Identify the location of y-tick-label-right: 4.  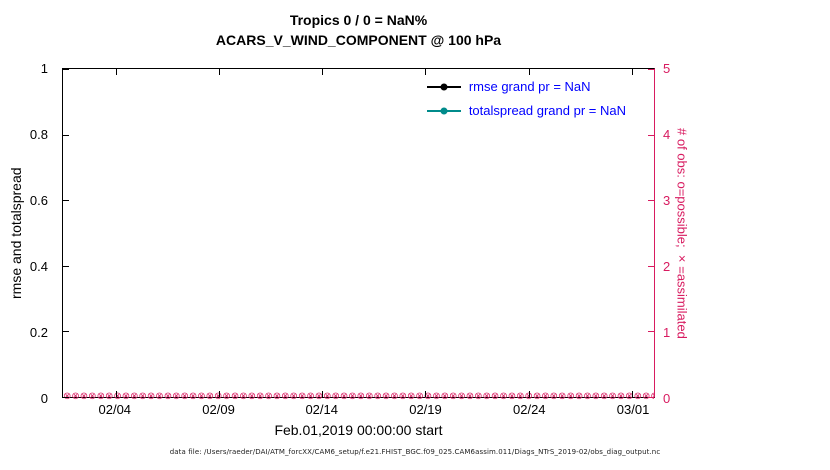
(667, 134).